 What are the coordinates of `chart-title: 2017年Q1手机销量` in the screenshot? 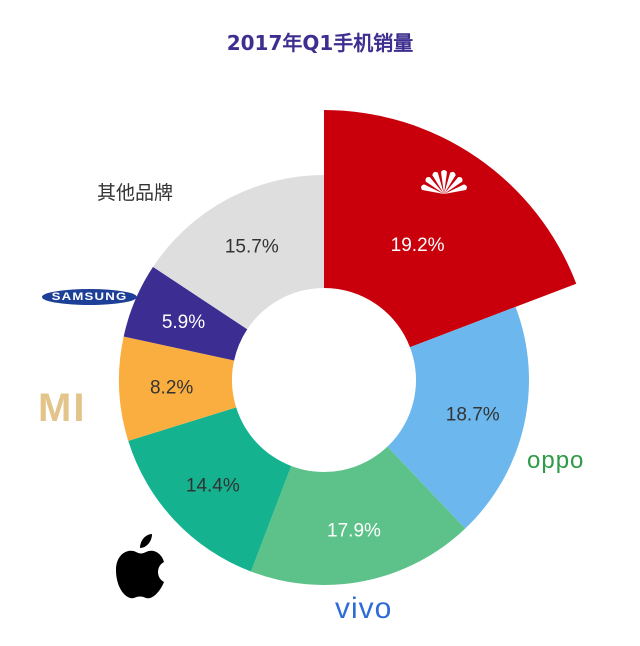 It's located at (320, 43).